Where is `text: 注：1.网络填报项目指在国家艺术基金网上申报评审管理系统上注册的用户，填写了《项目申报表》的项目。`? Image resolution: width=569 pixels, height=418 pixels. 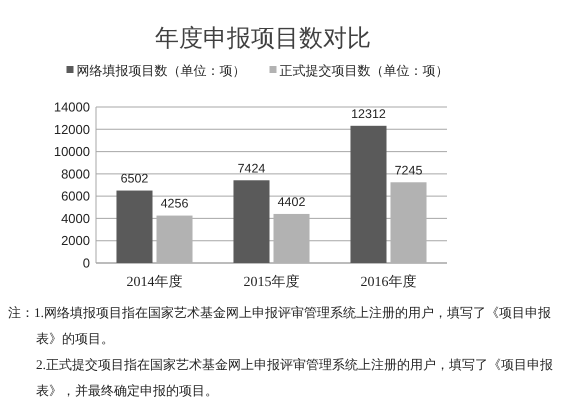
text: 注：1.网络填报项目指在国家艺术基金网上申报评审管理系统上注册的用户，填写了《项目申报表》的项目。 is located at coordinates (280, 326).